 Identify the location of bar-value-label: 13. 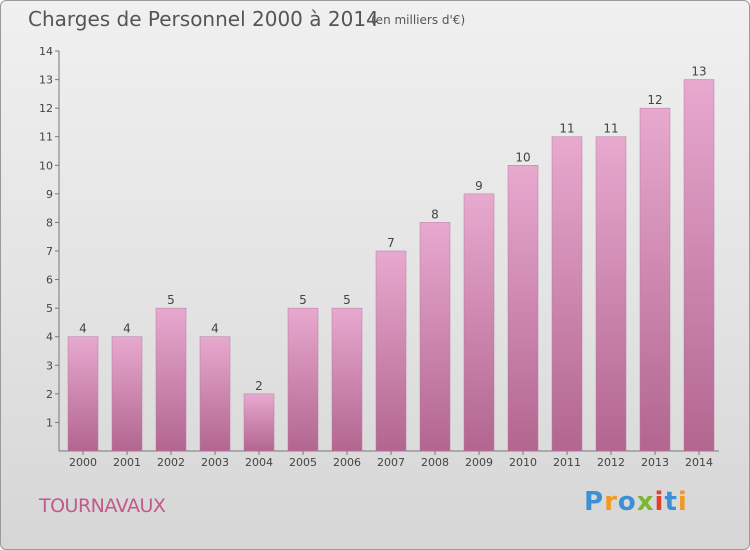
(698, 72).